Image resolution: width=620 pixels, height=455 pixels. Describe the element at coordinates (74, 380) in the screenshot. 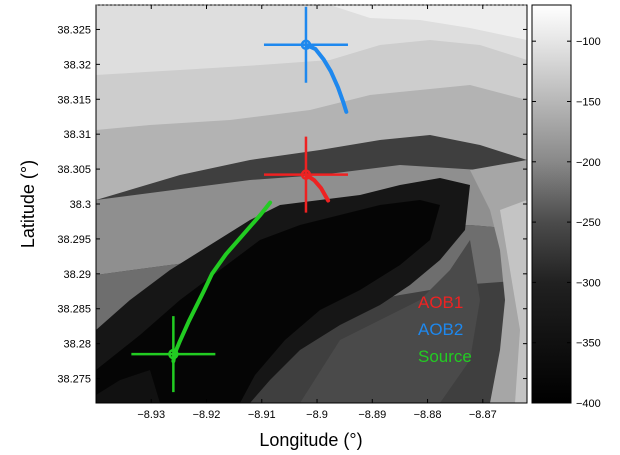

I see `y-tick-label: 38.275` at that location.